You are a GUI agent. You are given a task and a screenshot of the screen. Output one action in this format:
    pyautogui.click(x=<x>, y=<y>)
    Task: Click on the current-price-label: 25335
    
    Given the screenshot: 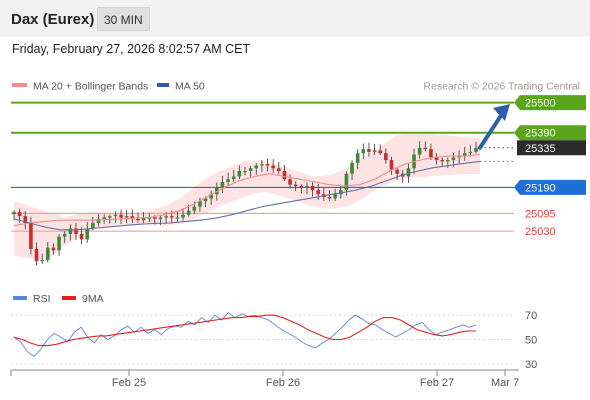 What is the action you would take?
    pyautogui.click(x=540, y=149)
    